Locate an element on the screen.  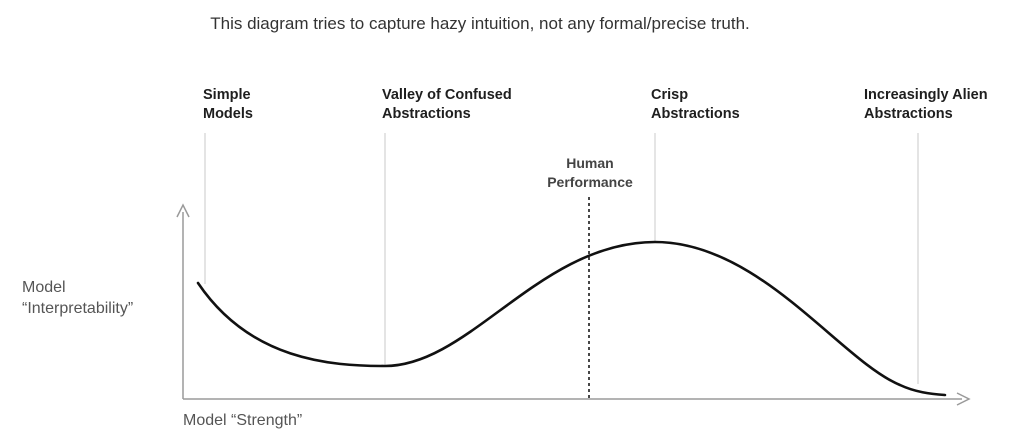
human-performance-line1: Human is located at coordinates (590, 163).